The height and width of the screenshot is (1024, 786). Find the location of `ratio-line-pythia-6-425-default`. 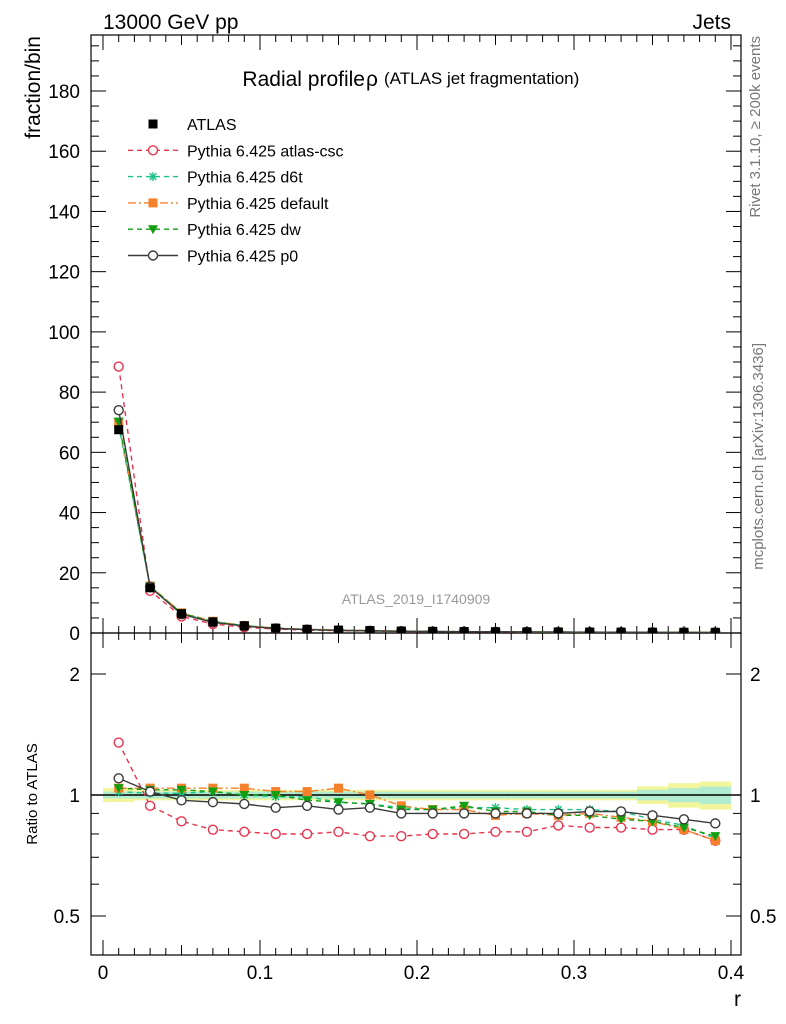

ratio-line-pythia-6-425-default is located at coordinates (417, 814).